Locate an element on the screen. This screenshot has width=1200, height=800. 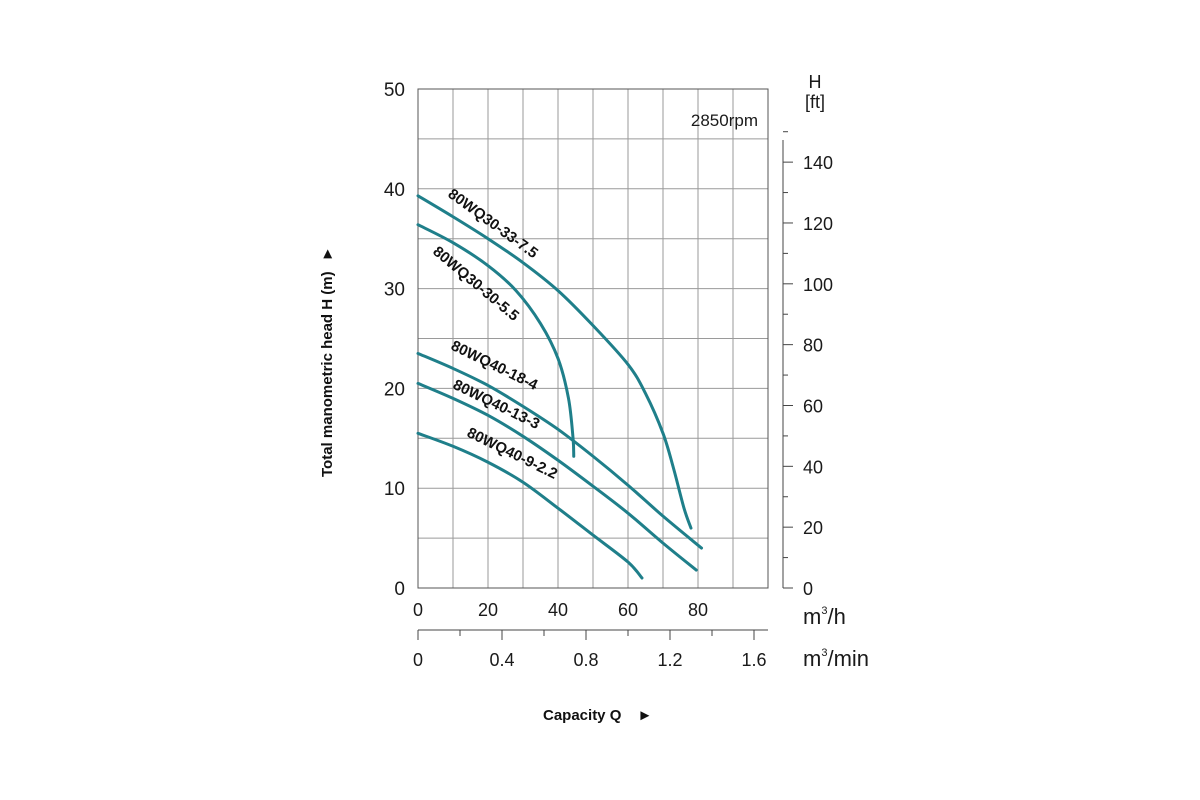
x-unit-m3h-sup: 3 is located at coordinates (824, 611).